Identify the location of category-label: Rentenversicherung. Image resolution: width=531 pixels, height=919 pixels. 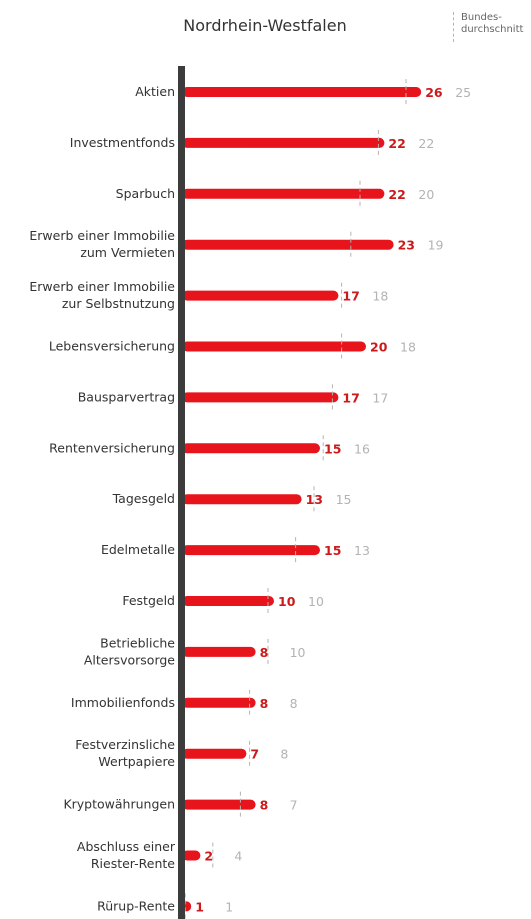
(112, 447).